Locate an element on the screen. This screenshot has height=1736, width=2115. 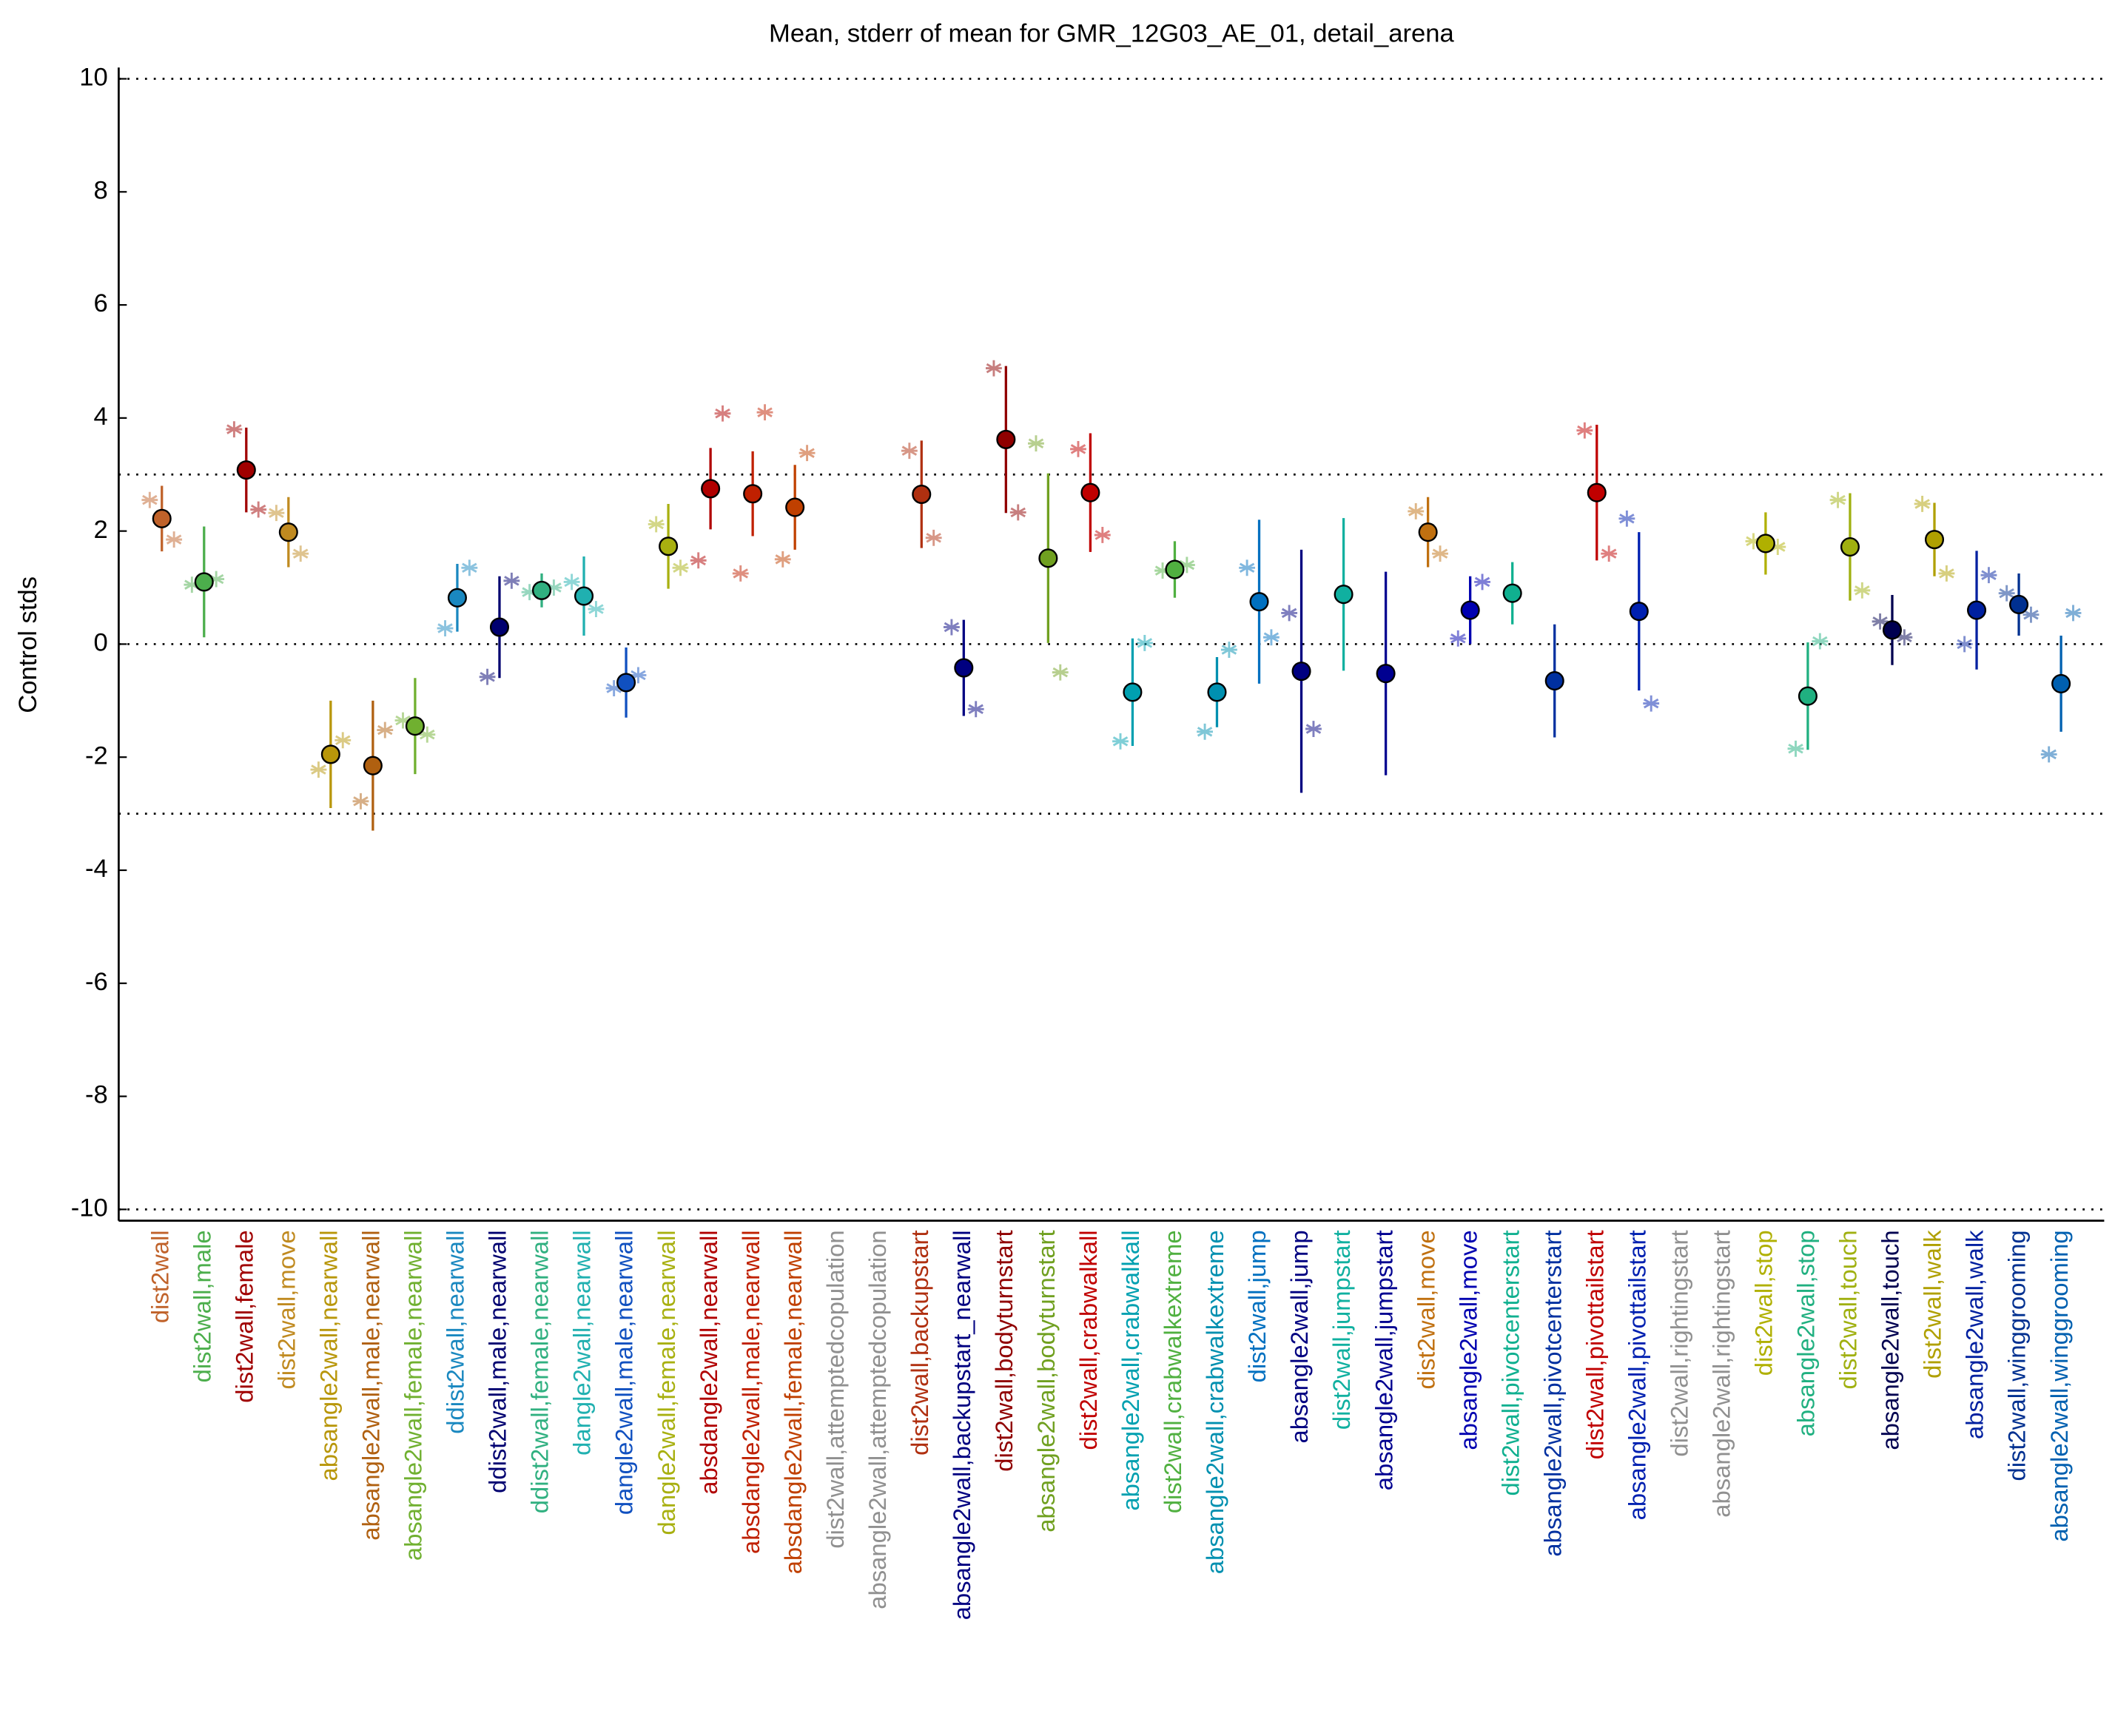
x-tick-label: dist2wall,rightingstart is located at coordinates (1678, 1343).